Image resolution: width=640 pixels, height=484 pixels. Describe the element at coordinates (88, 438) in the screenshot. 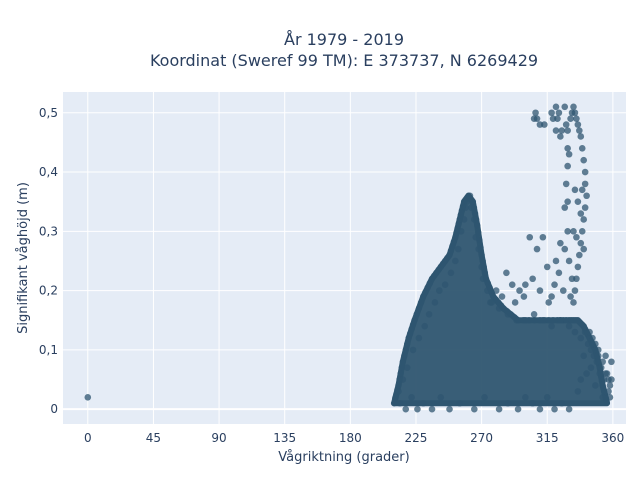

I see `x-tick-label: 0` at that location.